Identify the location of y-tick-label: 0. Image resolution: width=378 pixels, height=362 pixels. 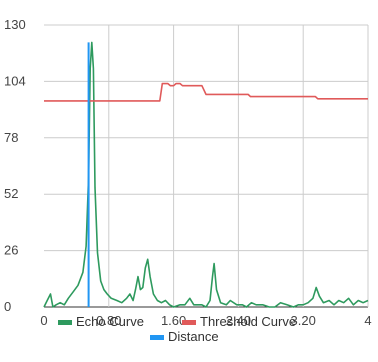
(7, 306).